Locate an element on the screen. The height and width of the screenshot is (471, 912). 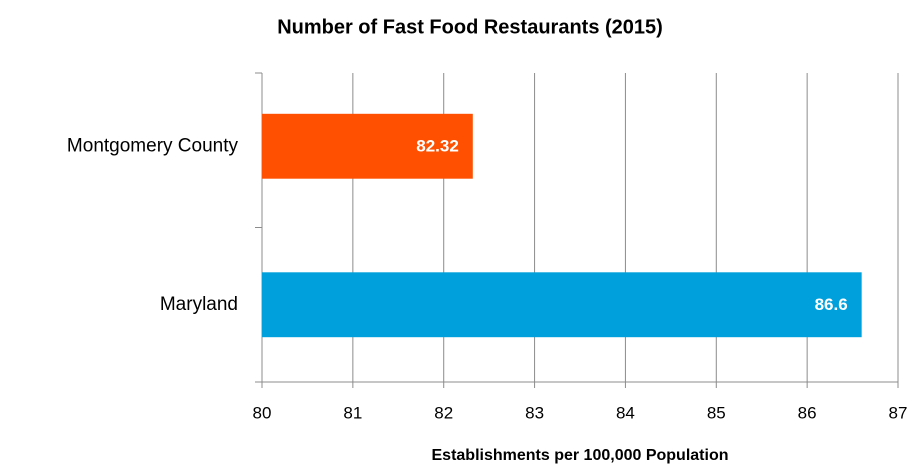
x-tick-label: 81 is located at coordinates (352, 412).